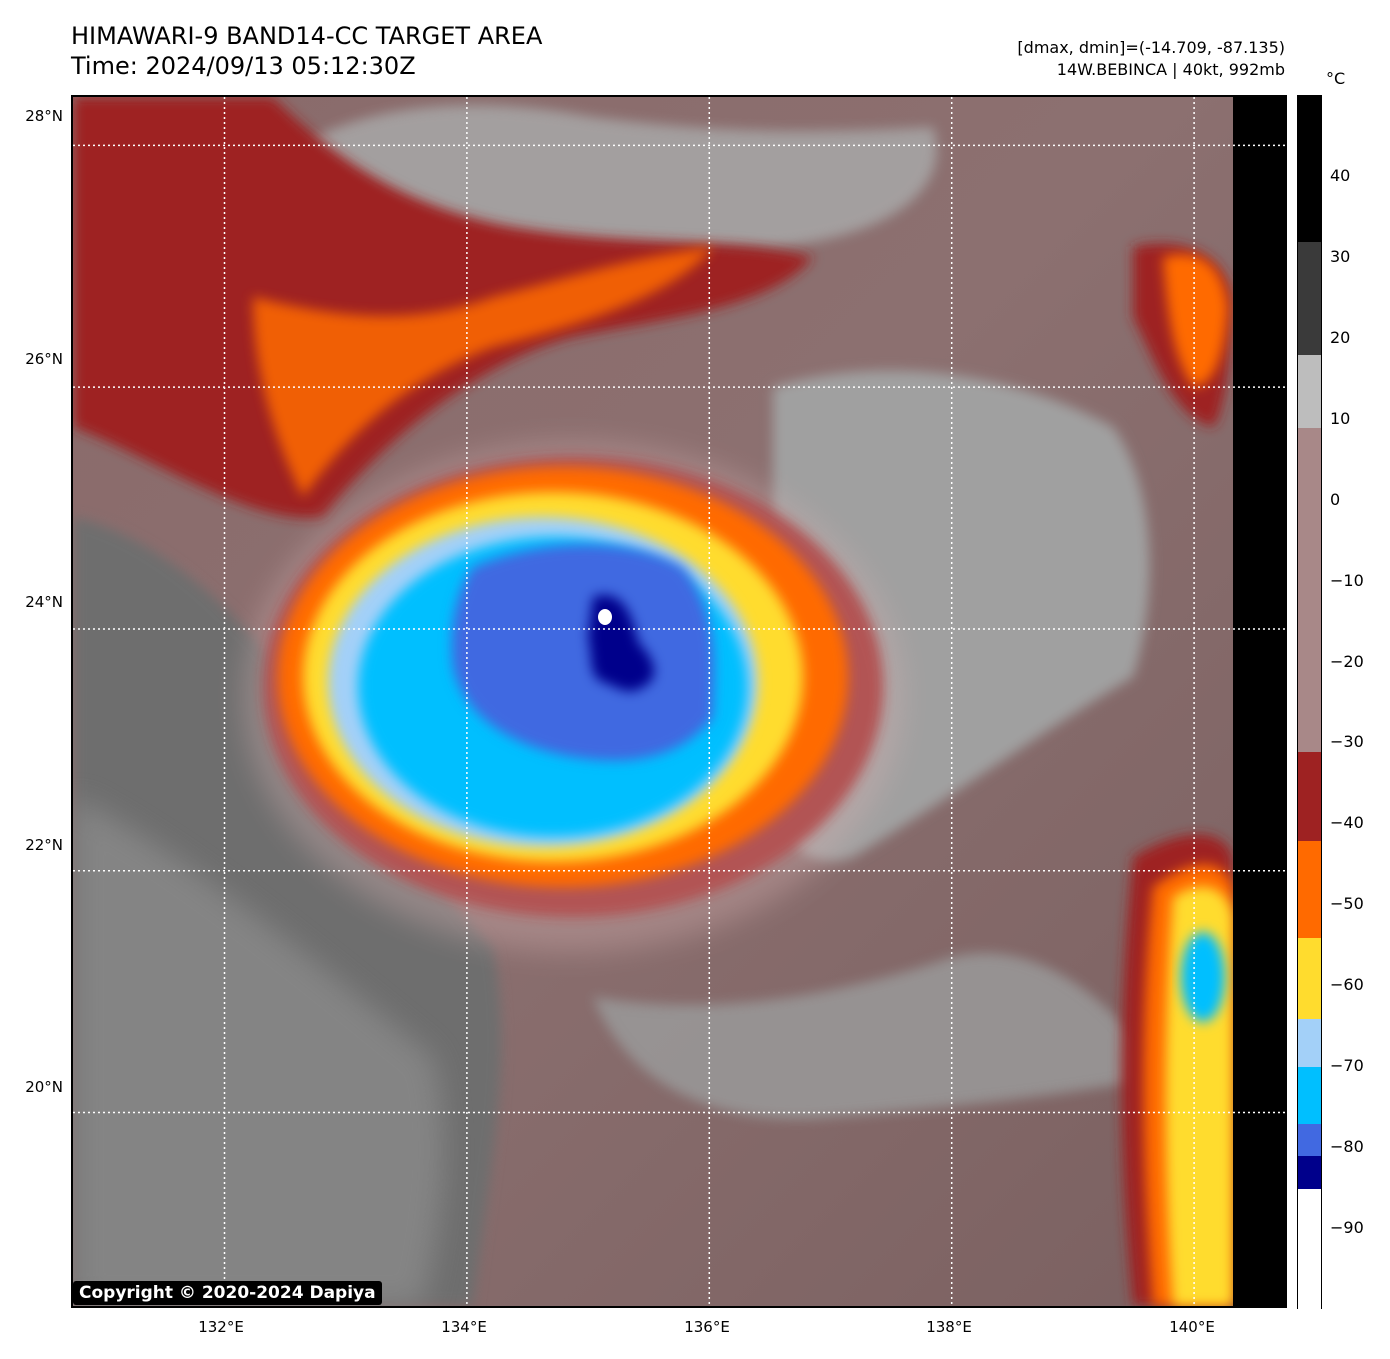 The image size is (1390, 1359). I want to click on lat-label-20n: 20°N, so click(44, 1087).